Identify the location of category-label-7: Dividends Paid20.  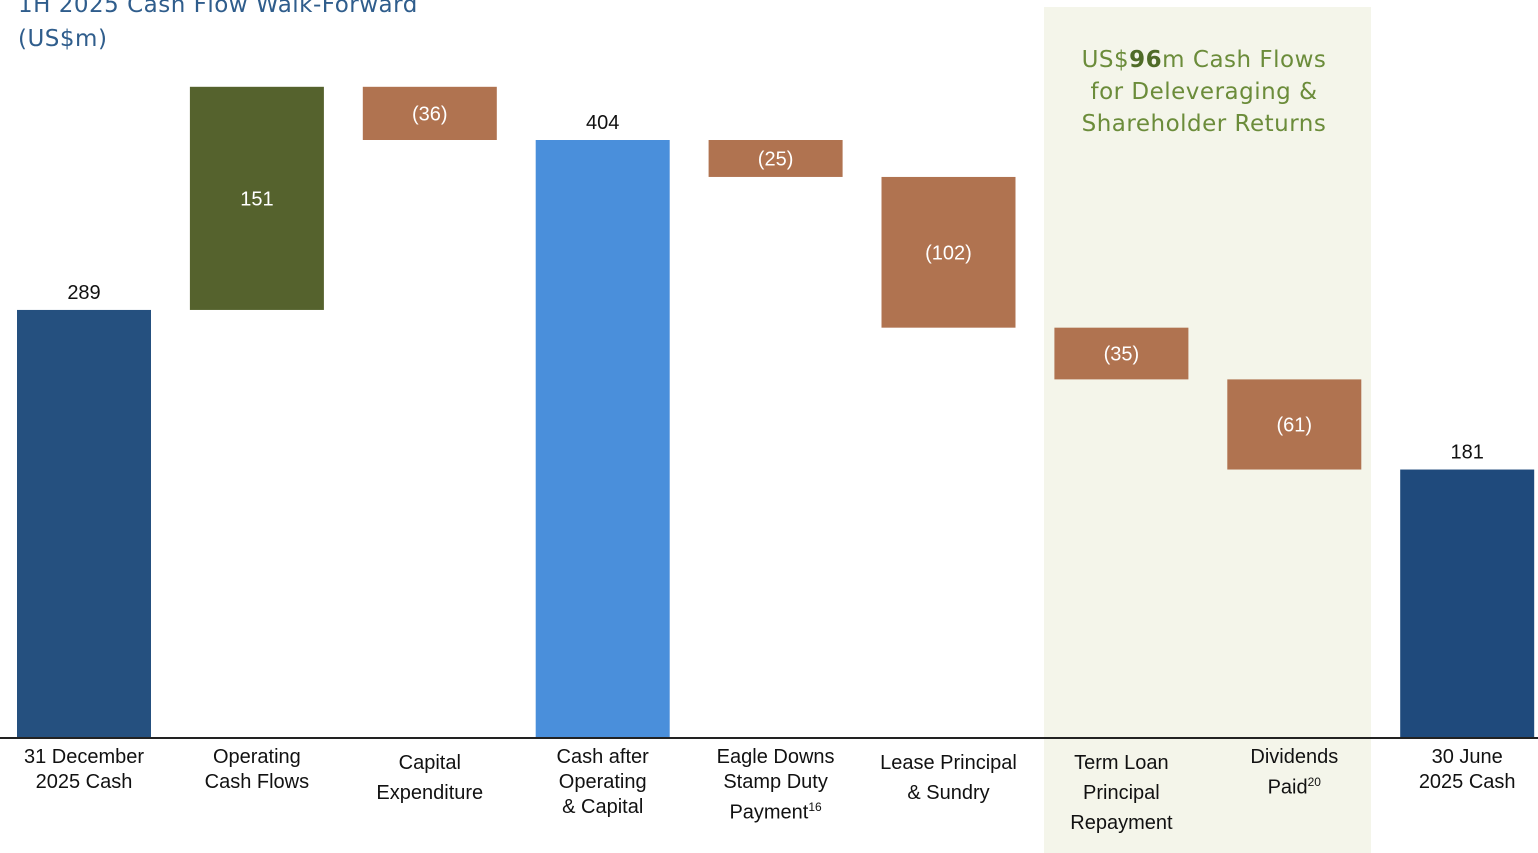
(1294, 773).